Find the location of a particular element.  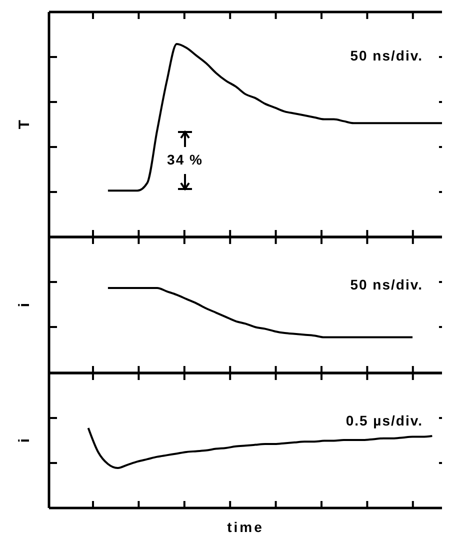

annotation: 0.5 µs/div. is located at coordinates (384, 420).